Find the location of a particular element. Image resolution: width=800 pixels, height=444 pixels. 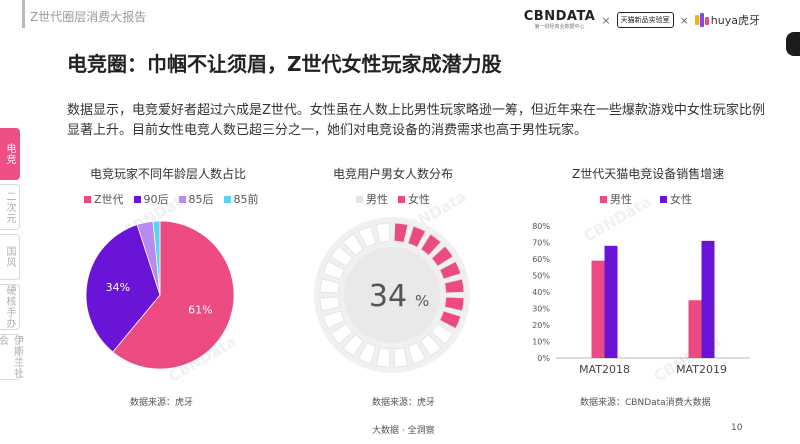

y-tick-label: 0% is located at coordinates (543, 358).